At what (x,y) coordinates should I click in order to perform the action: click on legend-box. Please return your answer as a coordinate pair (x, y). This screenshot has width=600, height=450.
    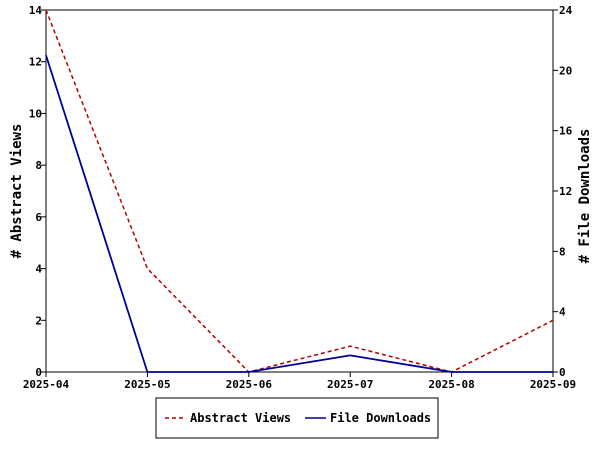
    Looking at the image, I should click on (297, 418).